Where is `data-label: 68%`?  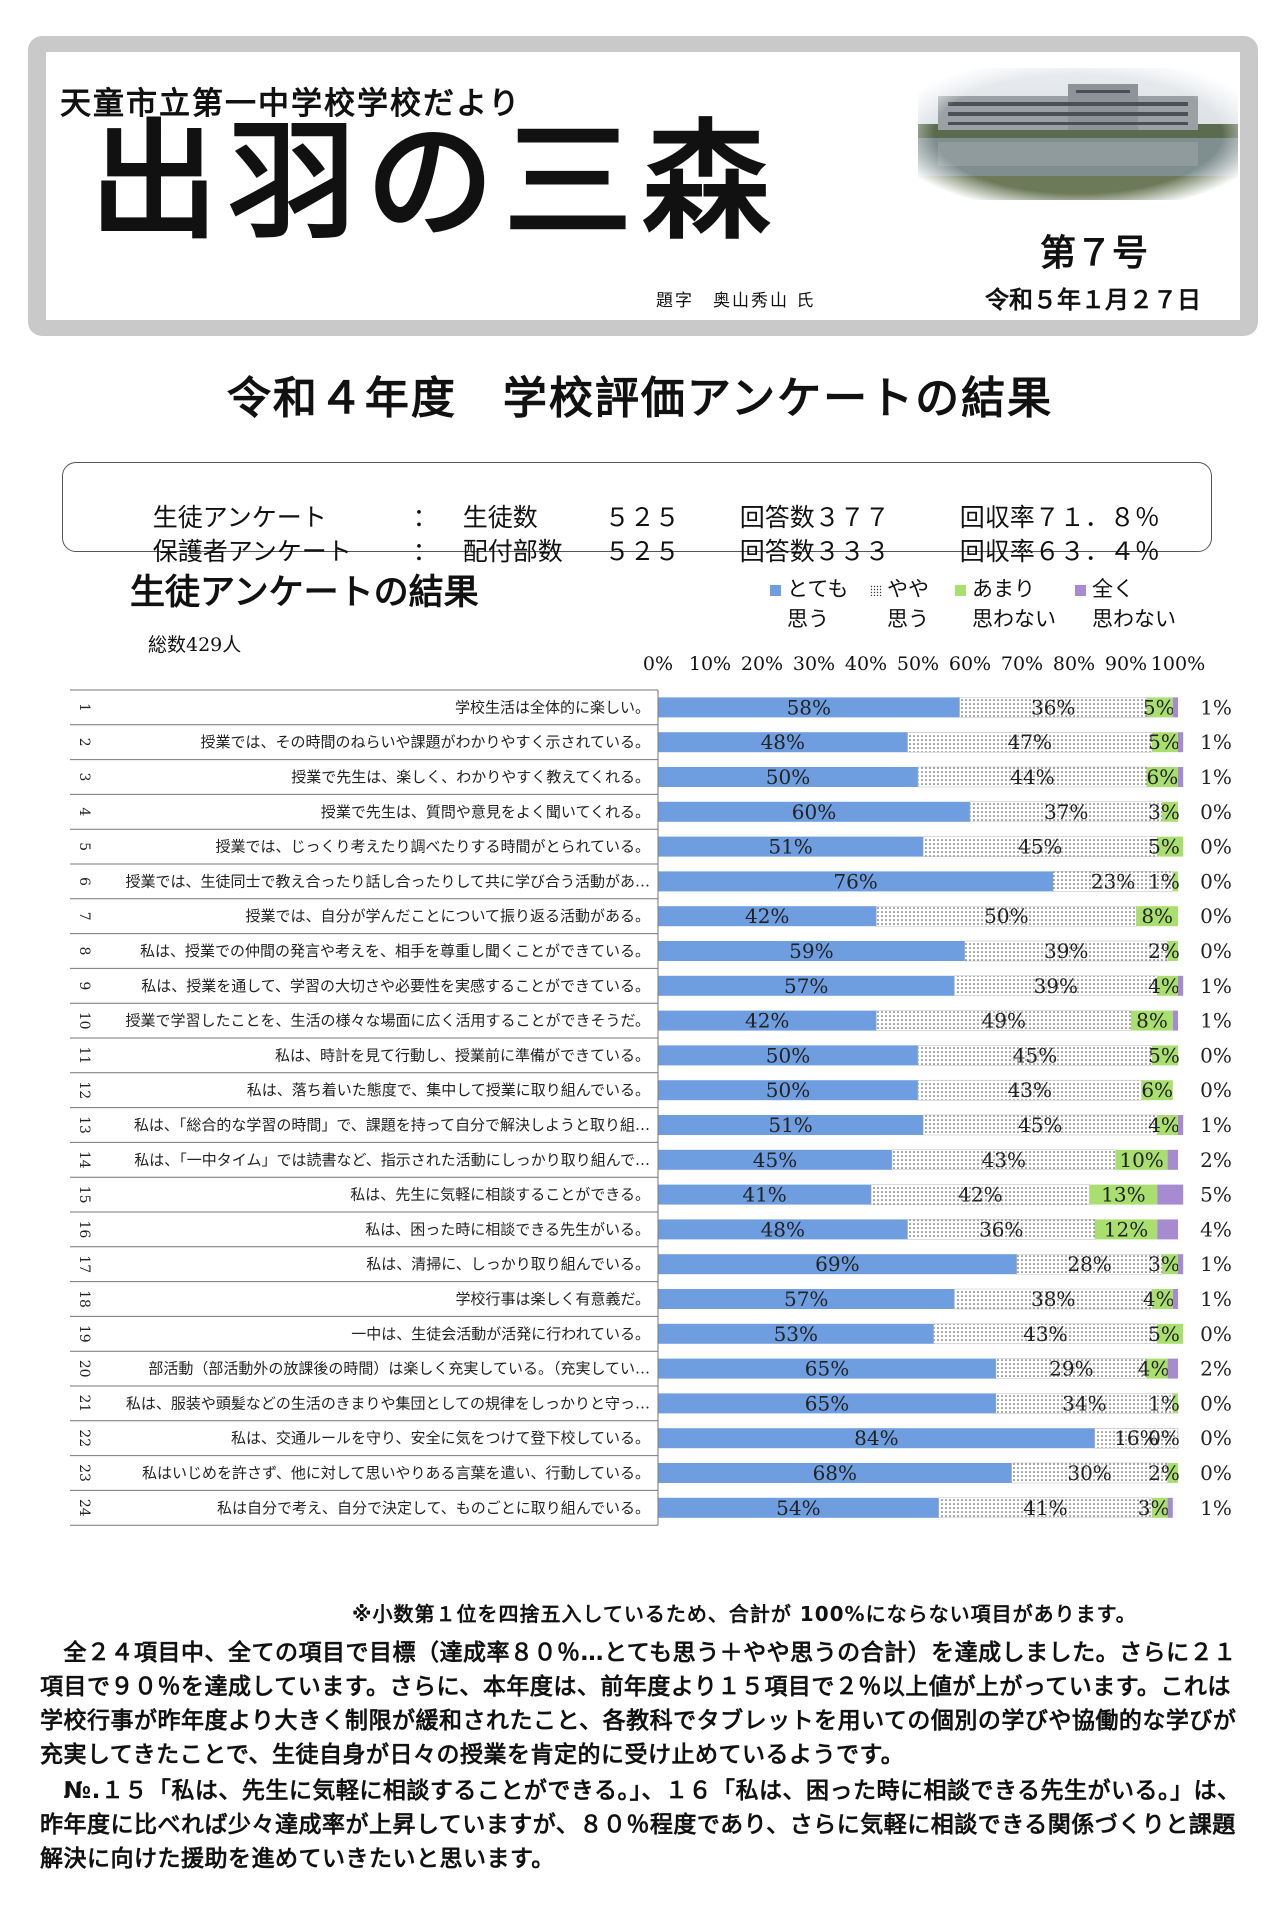
data-label: 68% is located at coordinates (835, 1473).